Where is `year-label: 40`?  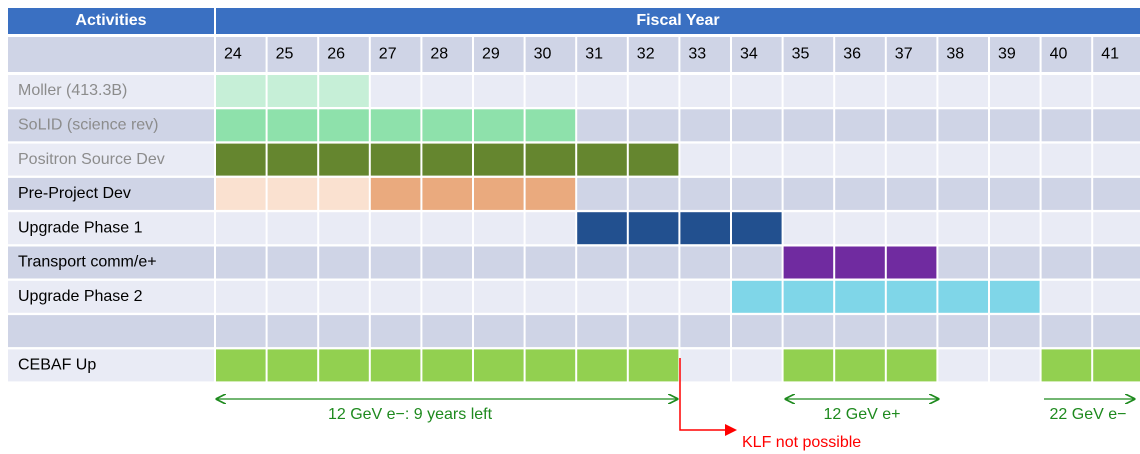 year-label: 40 is located at coordinates (1059, 54).